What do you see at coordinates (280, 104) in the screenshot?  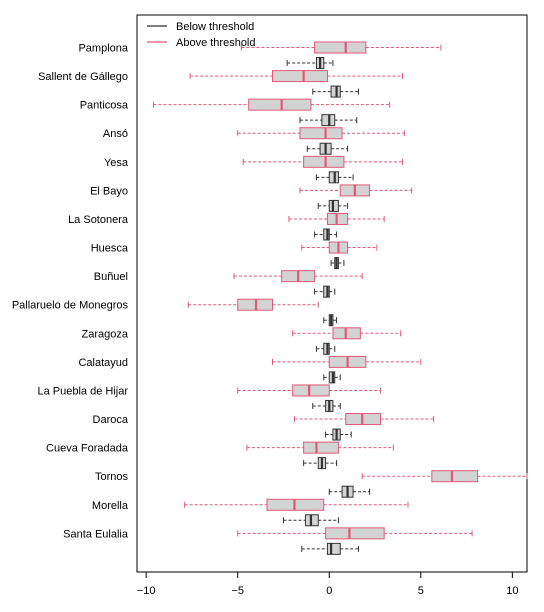 I see `box-above-2-box` at bounding box center [280, 104].